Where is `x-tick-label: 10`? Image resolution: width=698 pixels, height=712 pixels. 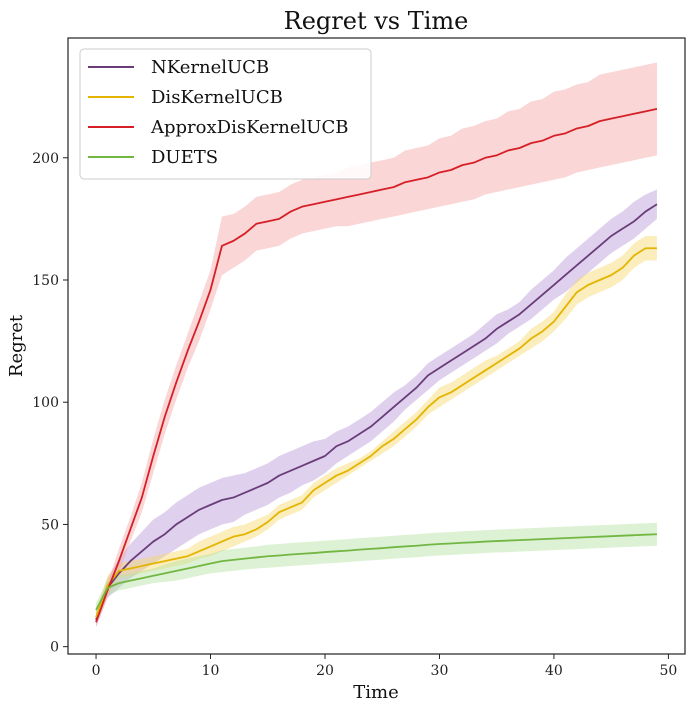 x-tick-label: 10 is located at coordinates (211, 671).